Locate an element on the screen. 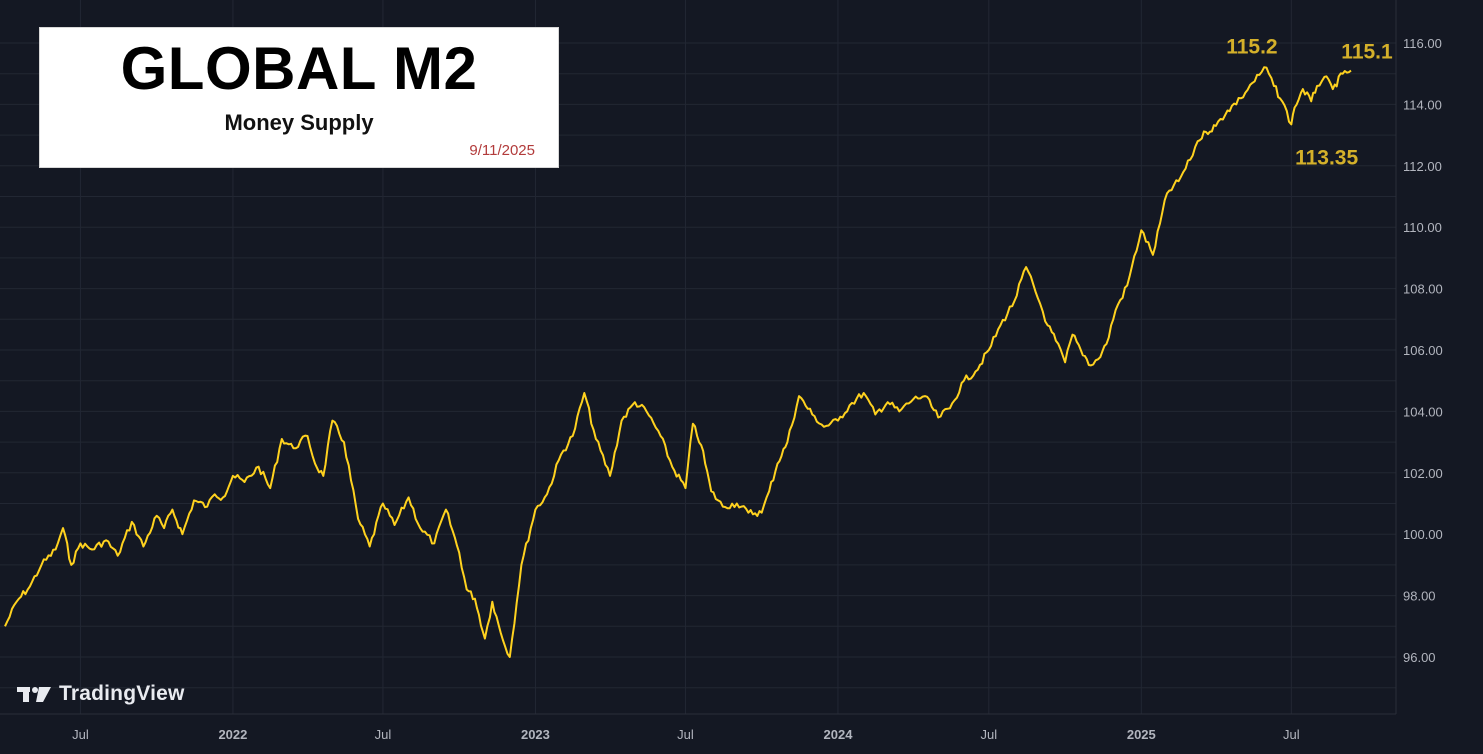  x-tick-label: 2025 is located at coordinates (1141, 734).